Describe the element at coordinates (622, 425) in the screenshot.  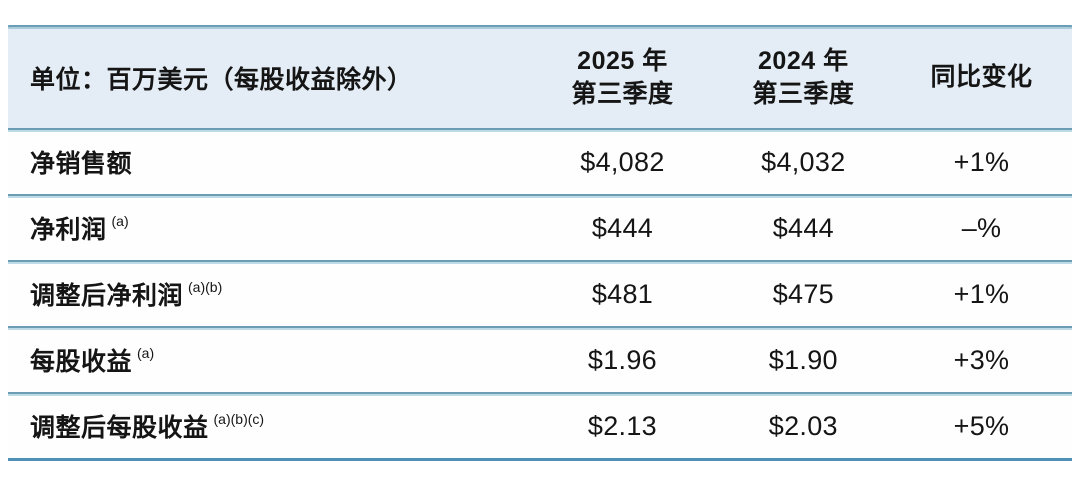
I see `value-q3-2025: $2.13` at that location.